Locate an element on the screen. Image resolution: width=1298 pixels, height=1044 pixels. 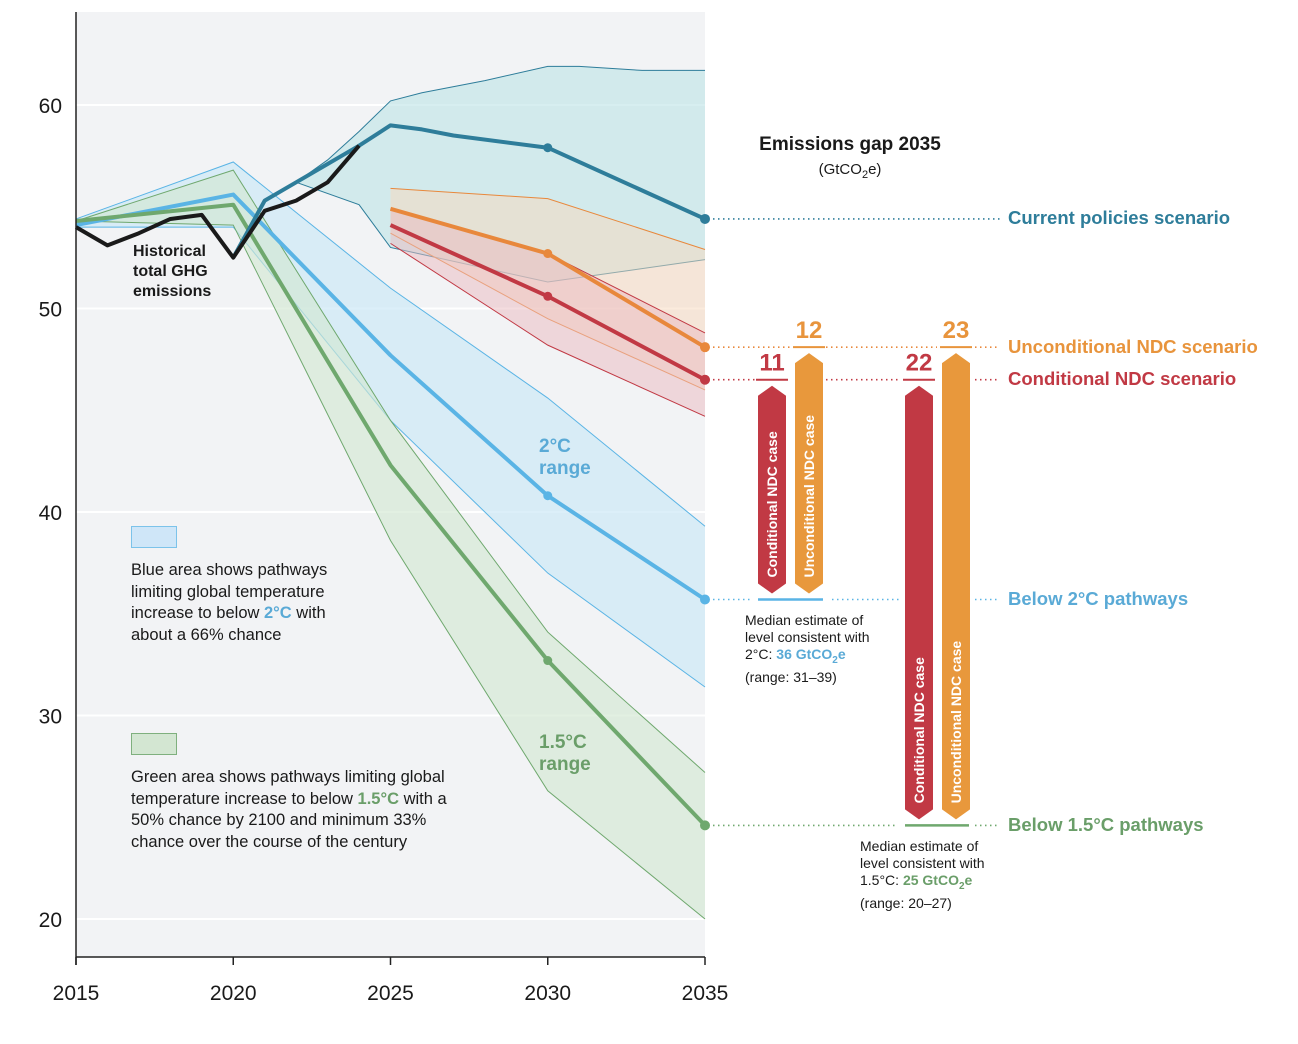
legend-swatch-green is located at coordinates (154, 744).